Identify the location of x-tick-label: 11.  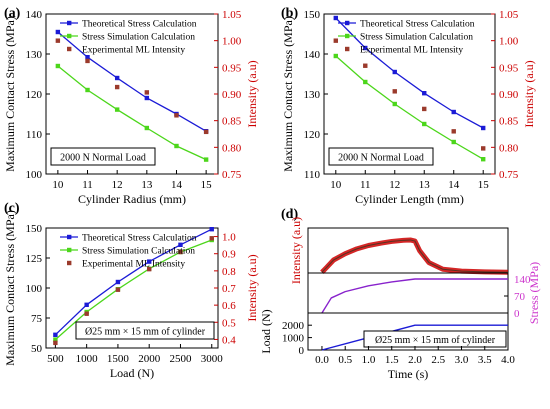
(87, 185).